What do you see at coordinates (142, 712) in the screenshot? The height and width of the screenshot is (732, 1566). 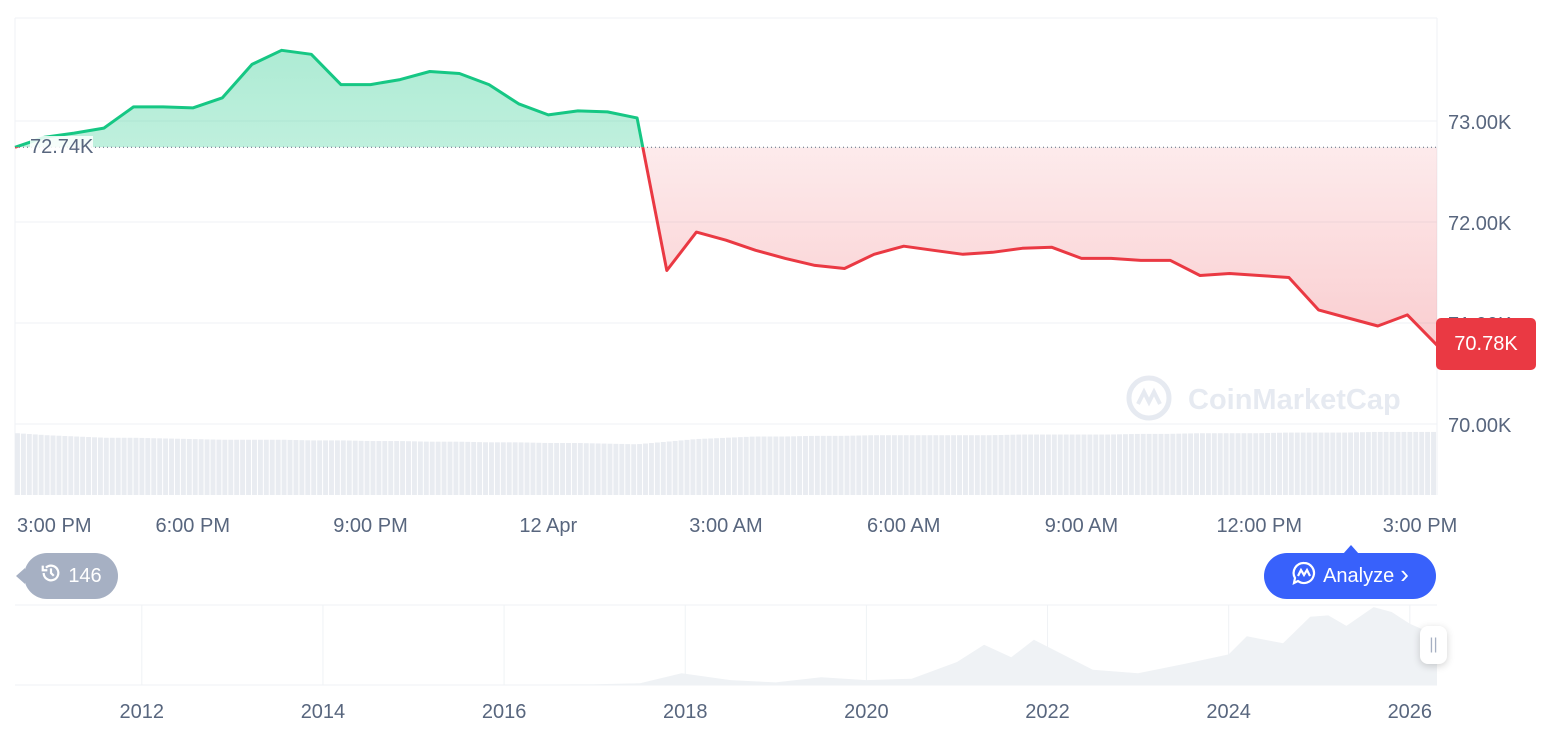 I see `navigator-year-label: 2012` at bounding box center [142, 712].